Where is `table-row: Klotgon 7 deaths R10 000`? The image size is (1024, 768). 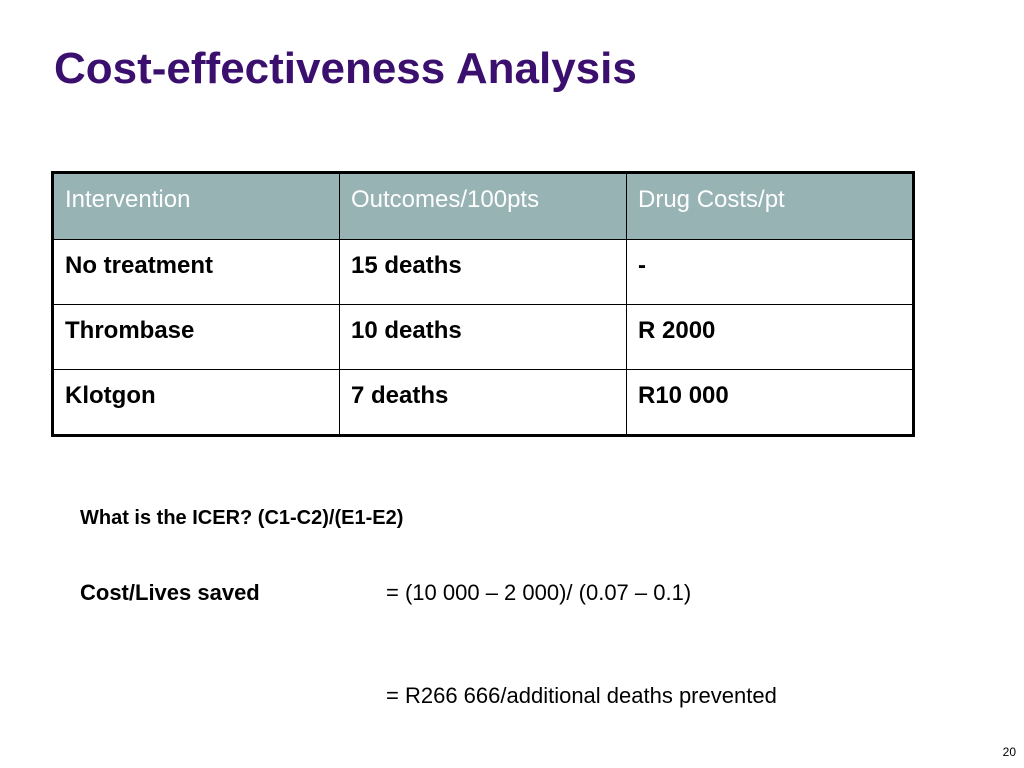 table-row: Klotgon 7 deaths R10 000 is located at coordinates (483, 402).